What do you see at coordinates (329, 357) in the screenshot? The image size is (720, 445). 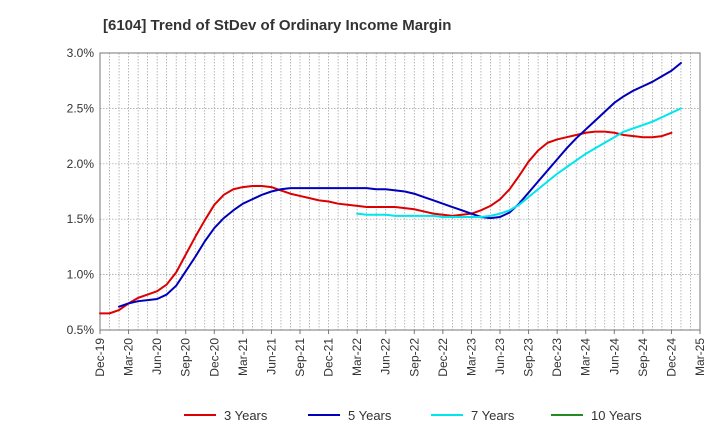 I see `x-tick-label: Dec-21` at bounding box center [329, 357].